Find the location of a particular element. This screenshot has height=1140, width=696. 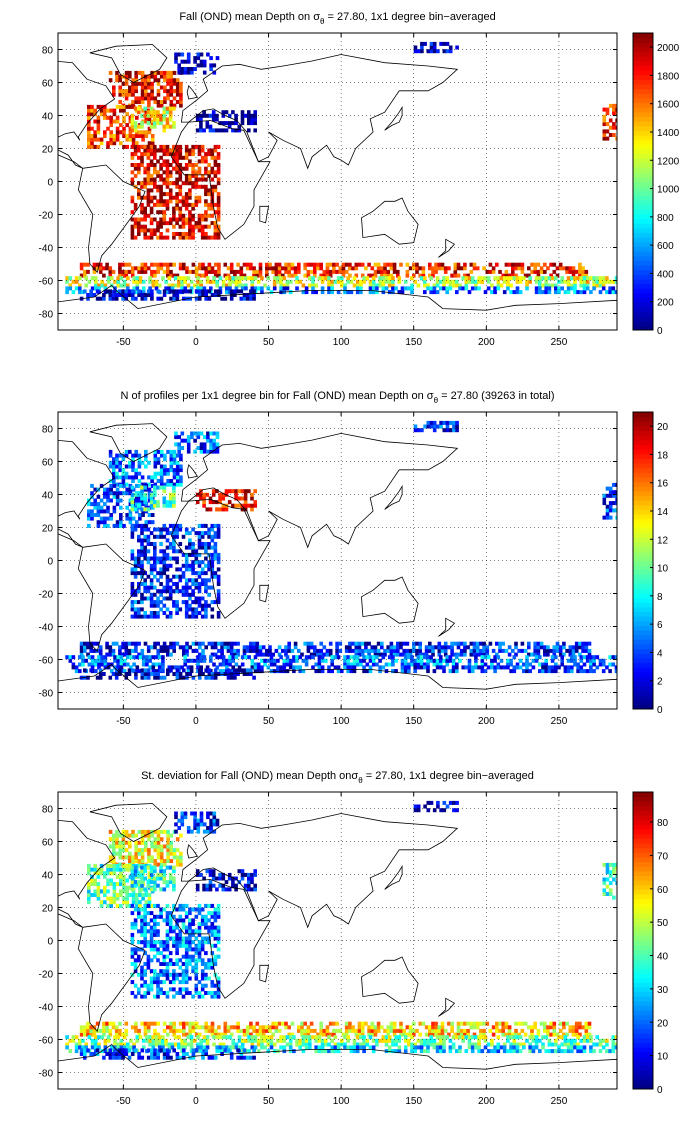

x-tick-label: 250 is located at coordinates (559, 342).